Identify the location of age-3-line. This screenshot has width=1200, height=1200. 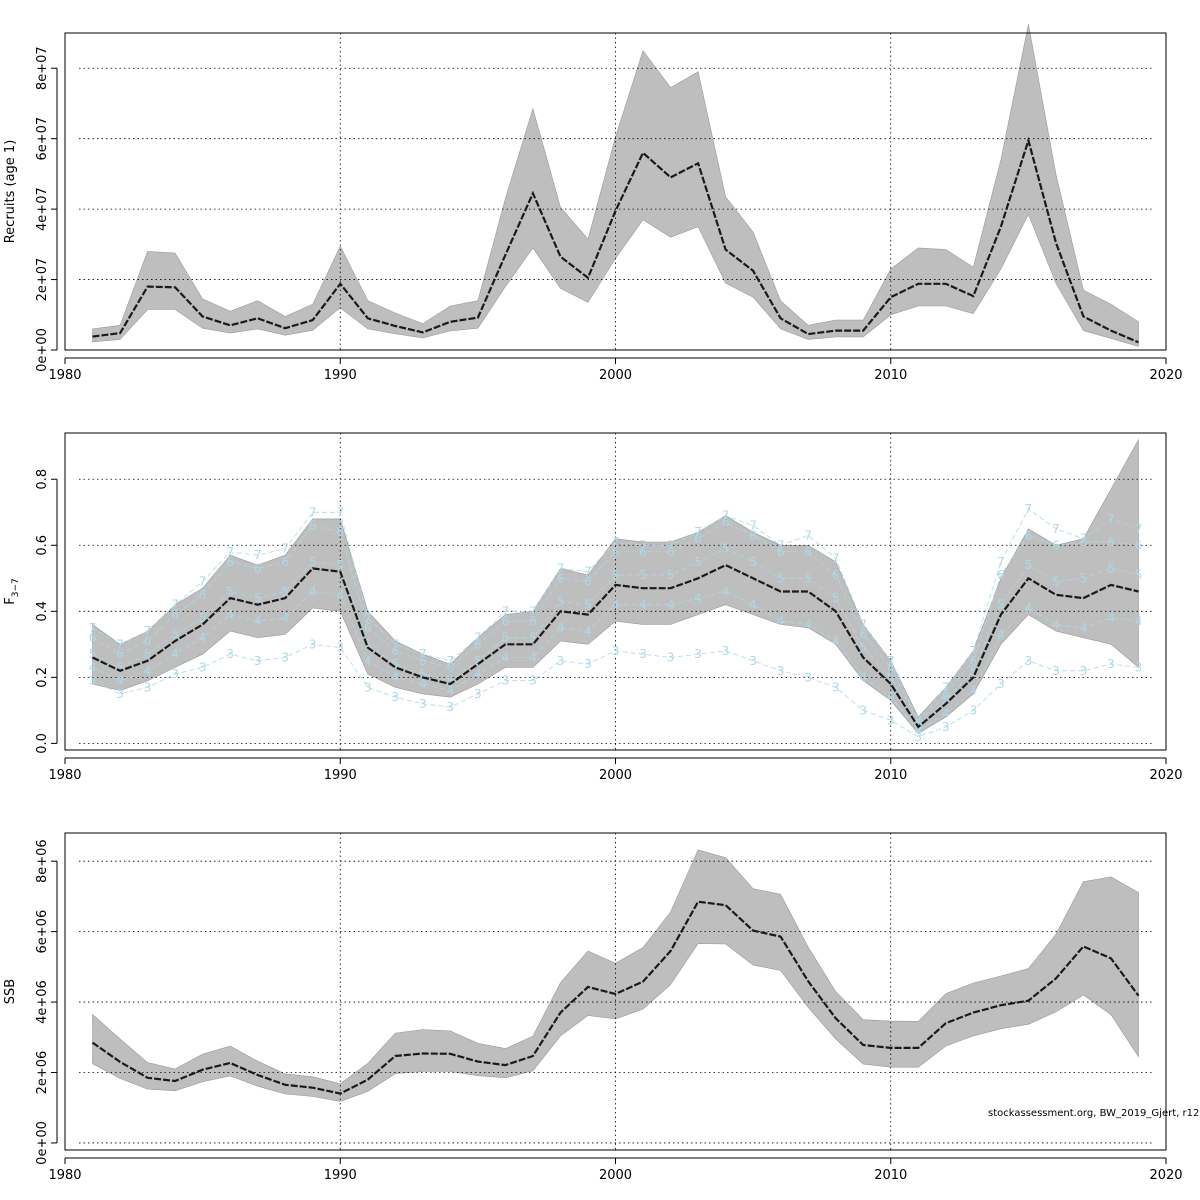
(615, 690).